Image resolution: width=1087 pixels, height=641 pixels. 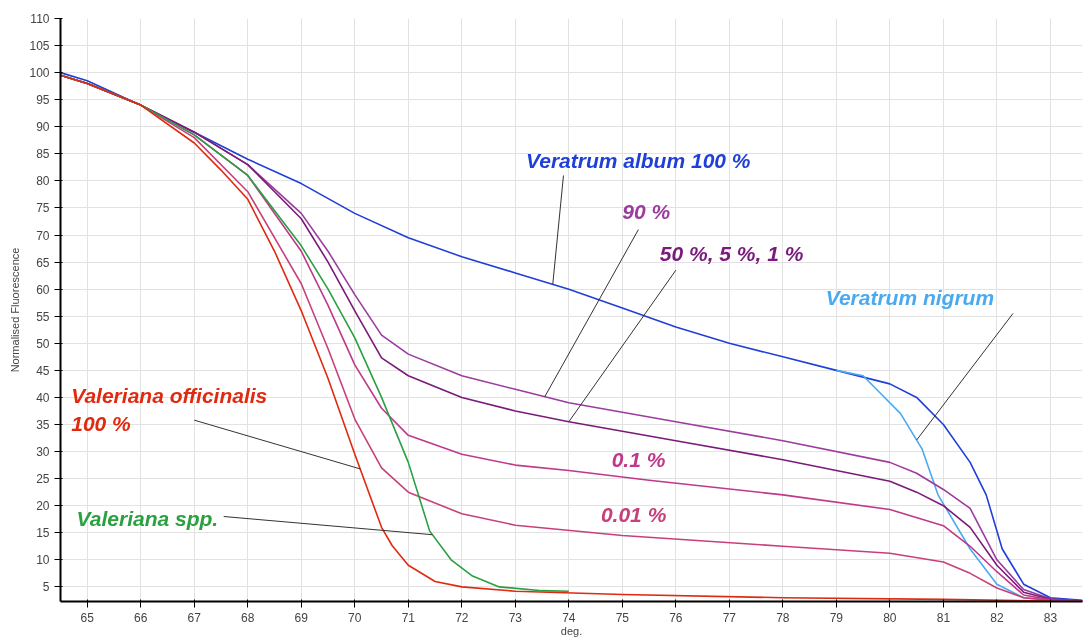 I want to click on y-axis-title: Normalised Fluorescence, so click(x=15, y=310).